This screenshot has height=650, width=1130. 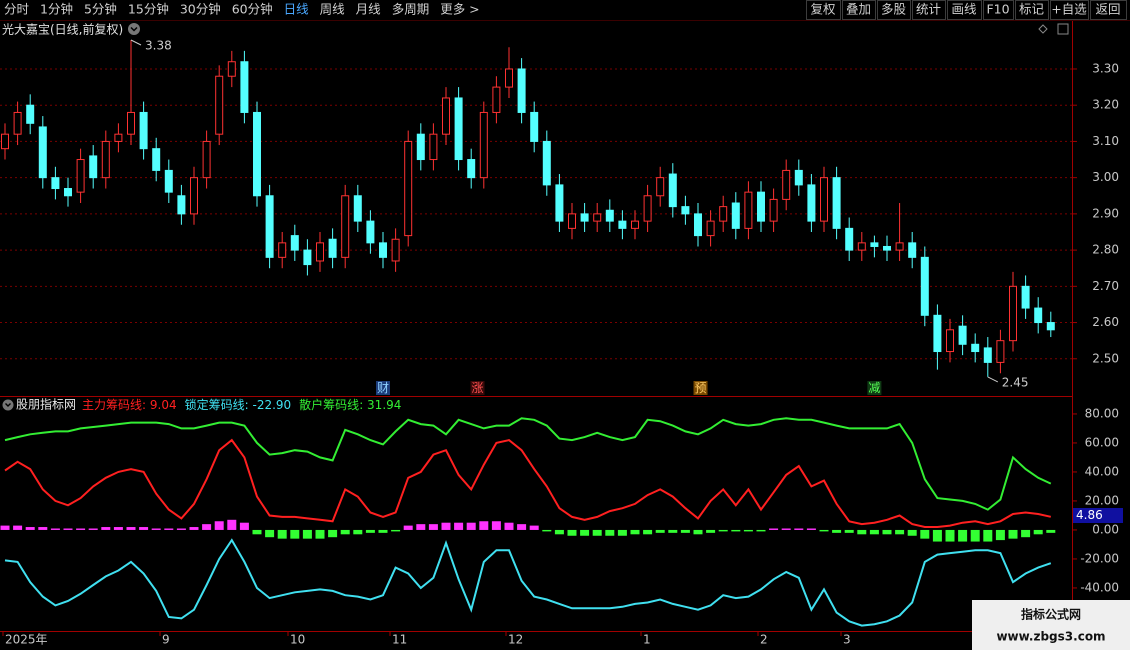 I want to click on toolbar-button: 统计, so click(x=928, y=9).